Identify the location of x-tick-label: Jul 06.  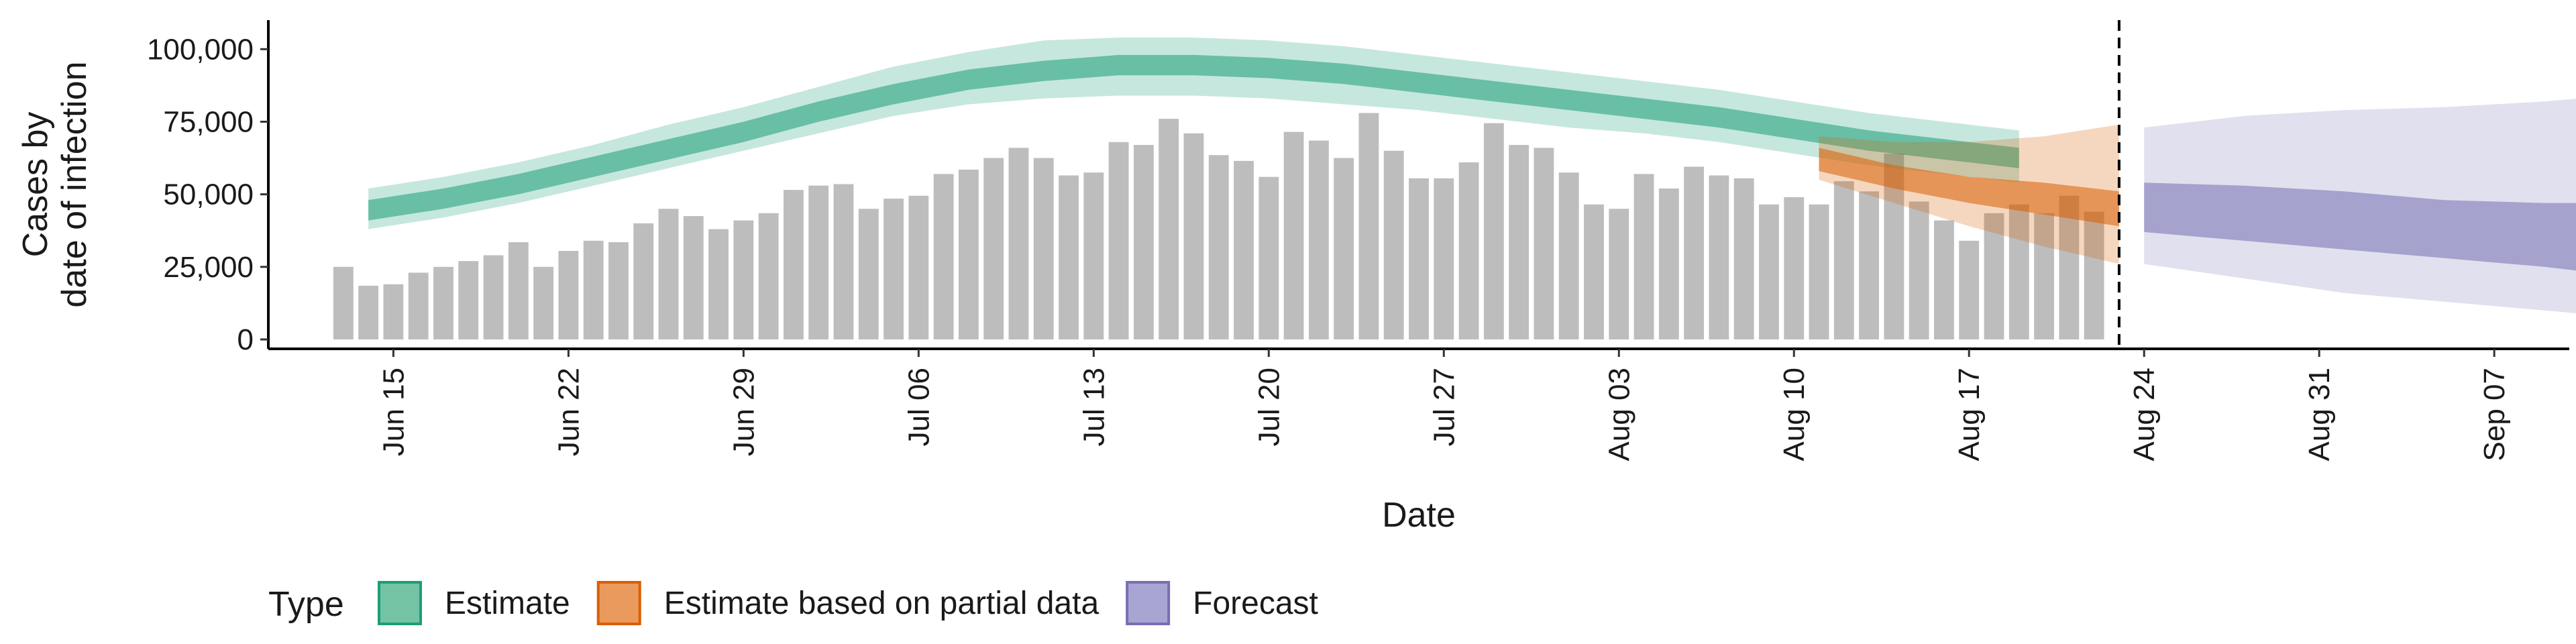
(918, 407).